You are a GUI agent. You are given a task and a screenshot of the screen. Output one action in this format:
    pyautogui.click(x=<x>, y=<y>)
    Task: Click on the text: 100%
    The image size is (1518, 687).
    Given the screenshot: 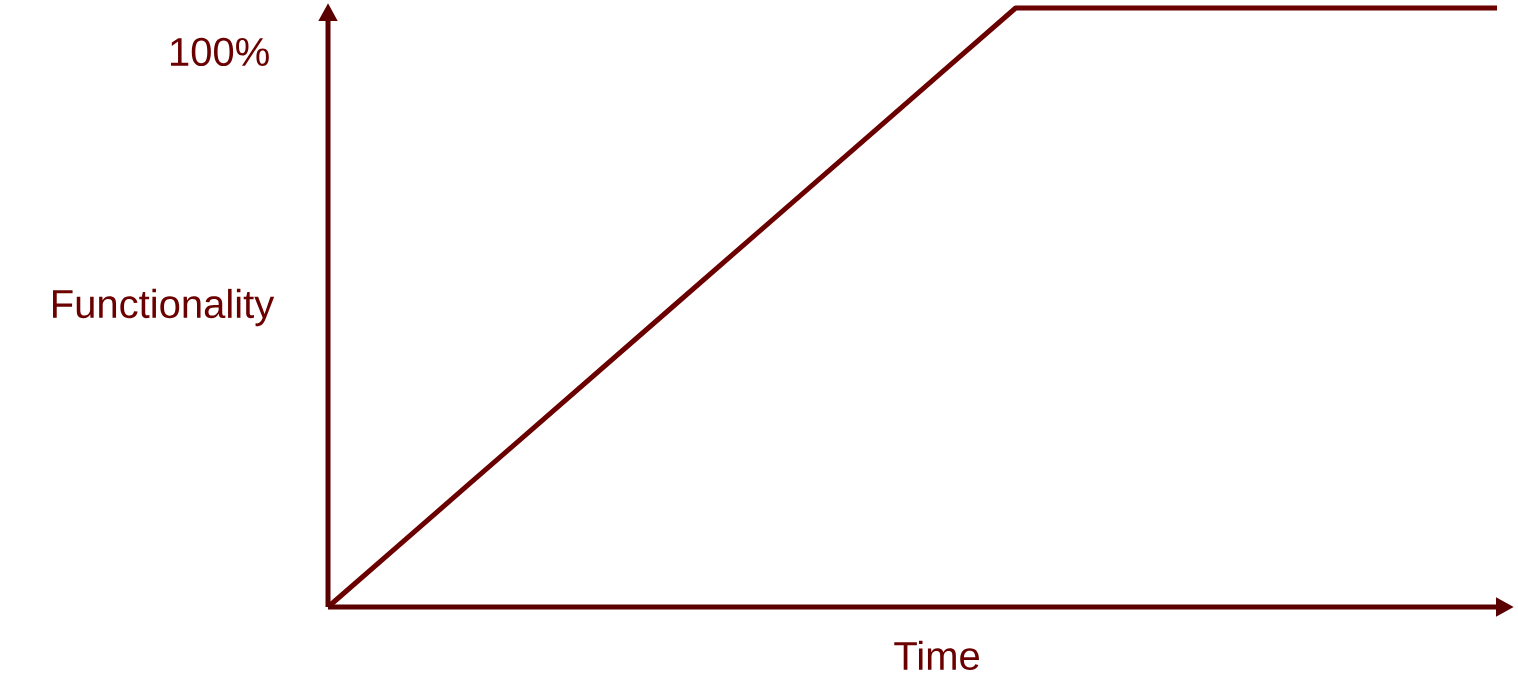 What is the action you would take?
    pyautogui.click(x=220, y=52)
    